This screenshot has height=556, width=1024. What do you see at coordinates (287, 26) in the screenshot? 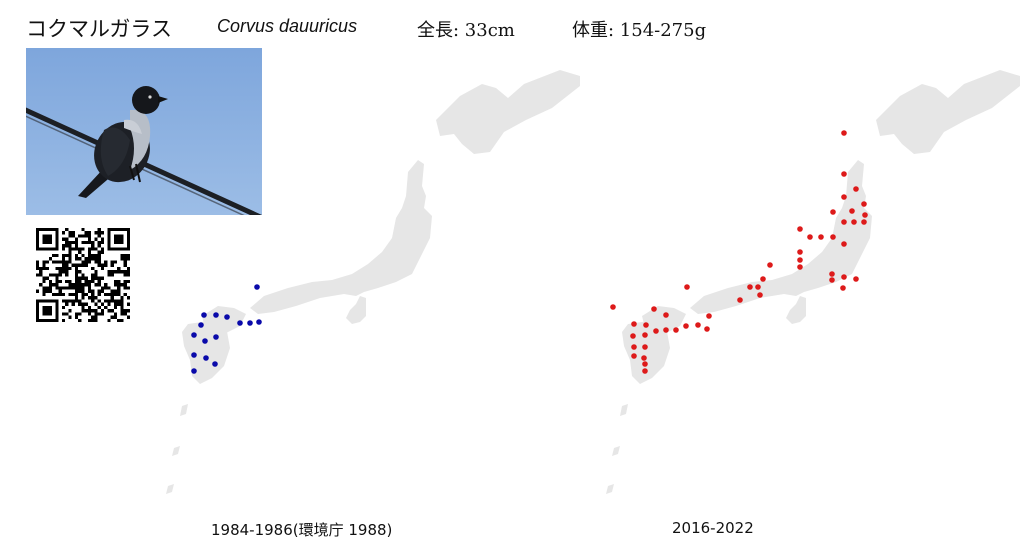
I see `species-scientific-name: Corvus dauuricus` at bounding box center [287, 26].